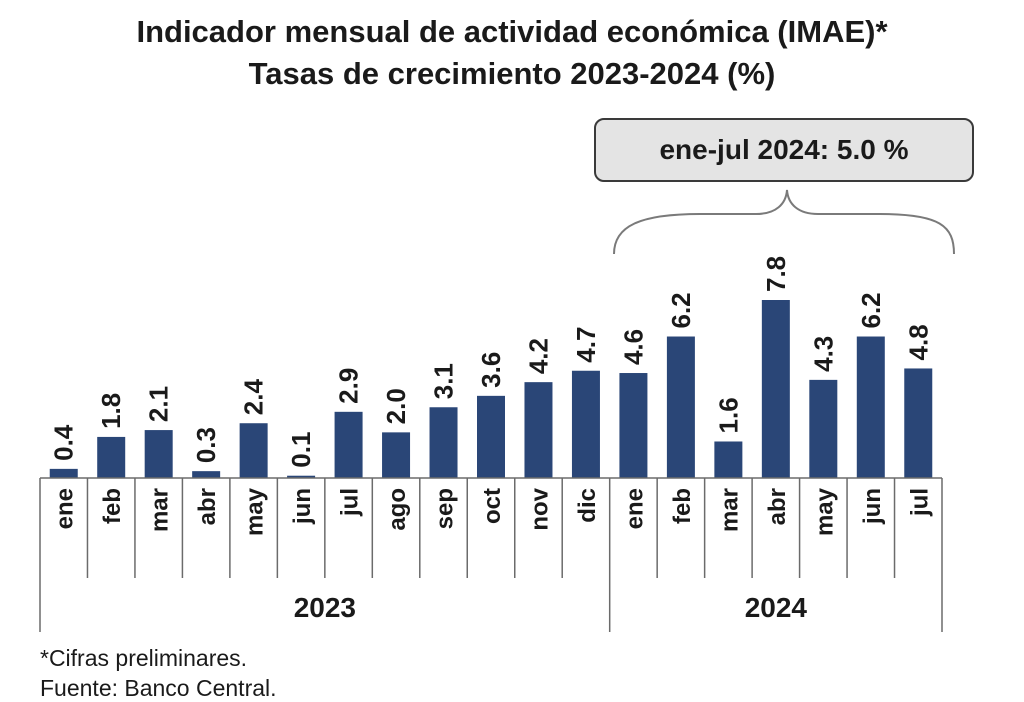 The height and width of the screenshot is (702, 1024). Describe the element at coordinates (206, 445) in the screenshot. I see `data-label: 0.3` at that location.